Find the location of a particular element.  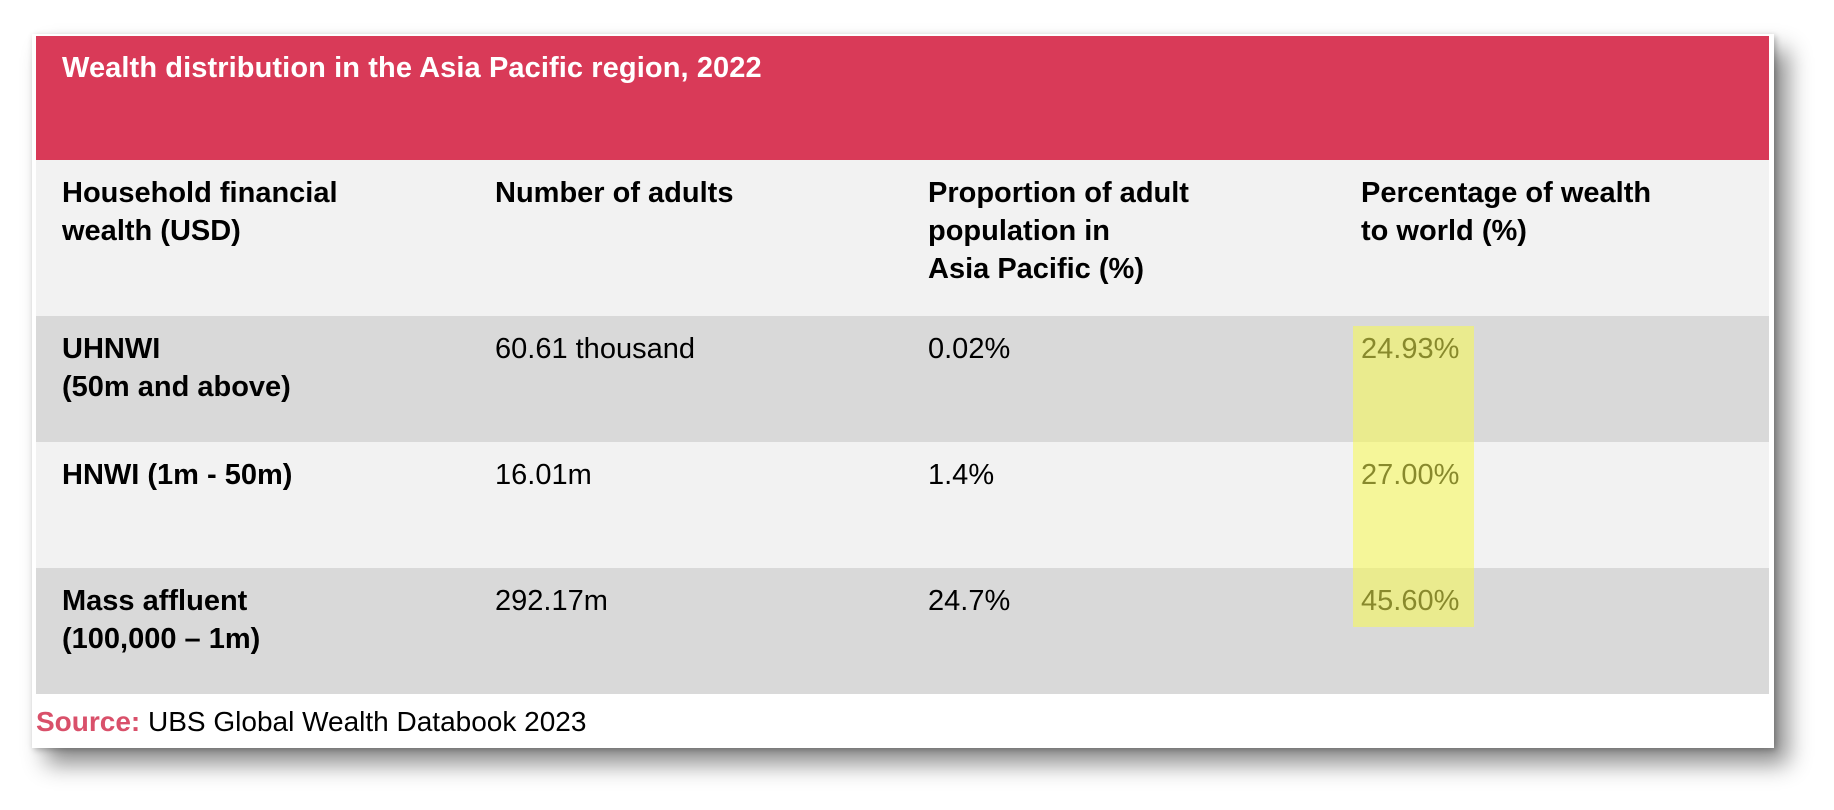

source-note: Source: UBS Global Wealth Databook 2023 is located at coordinates (311, 722).